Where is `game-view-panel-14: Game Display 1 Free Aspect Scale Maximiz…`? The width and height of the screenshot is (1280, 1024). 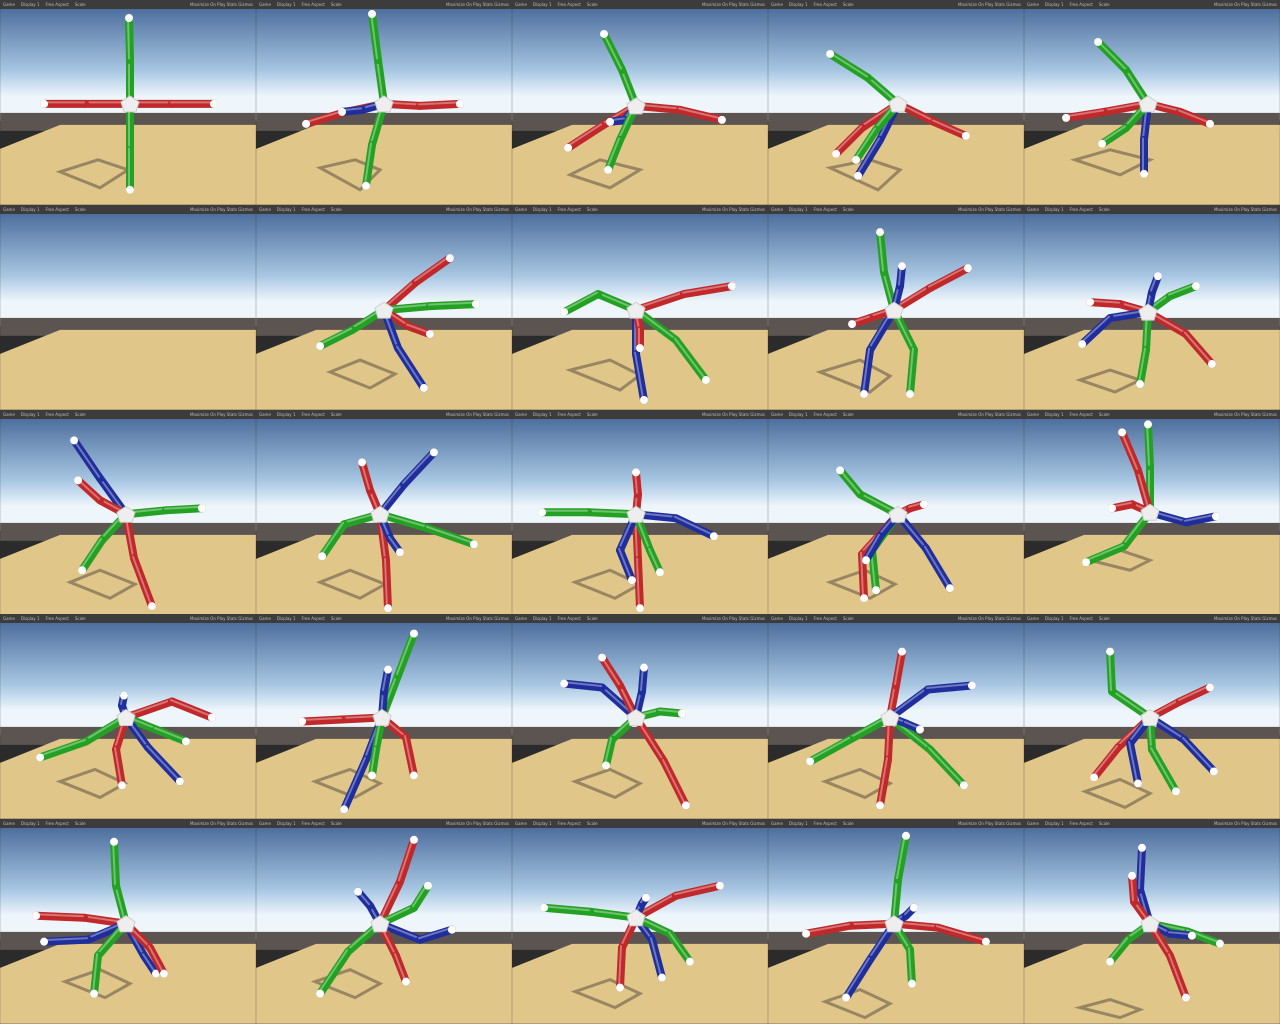
game-view-panel-14: Game Display 1 Free Aspect Scale Maximiz… is located at coordinates (896, 512).